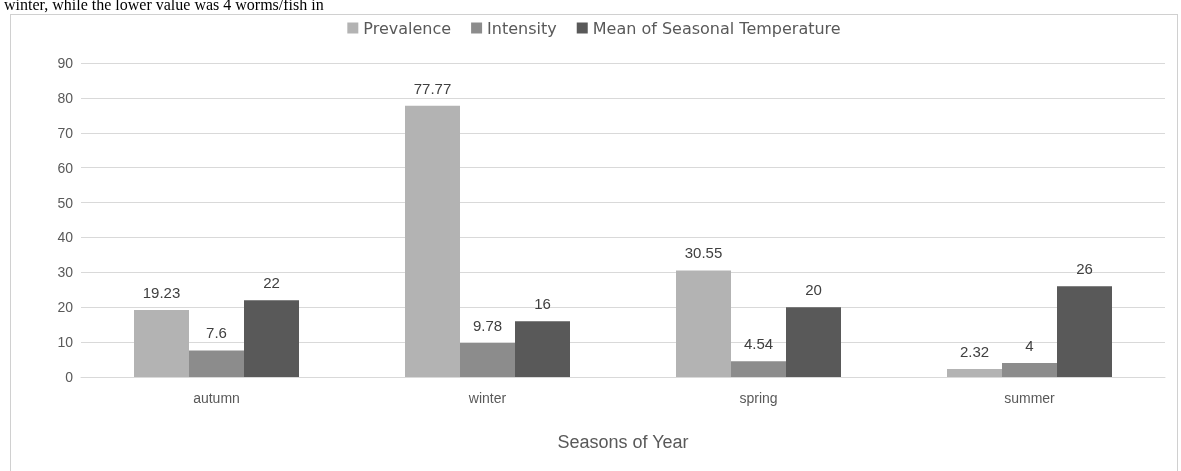  Describe the element at coordinates (703, 253) in the screenshot. I see `data-label: 30.55` at that location.